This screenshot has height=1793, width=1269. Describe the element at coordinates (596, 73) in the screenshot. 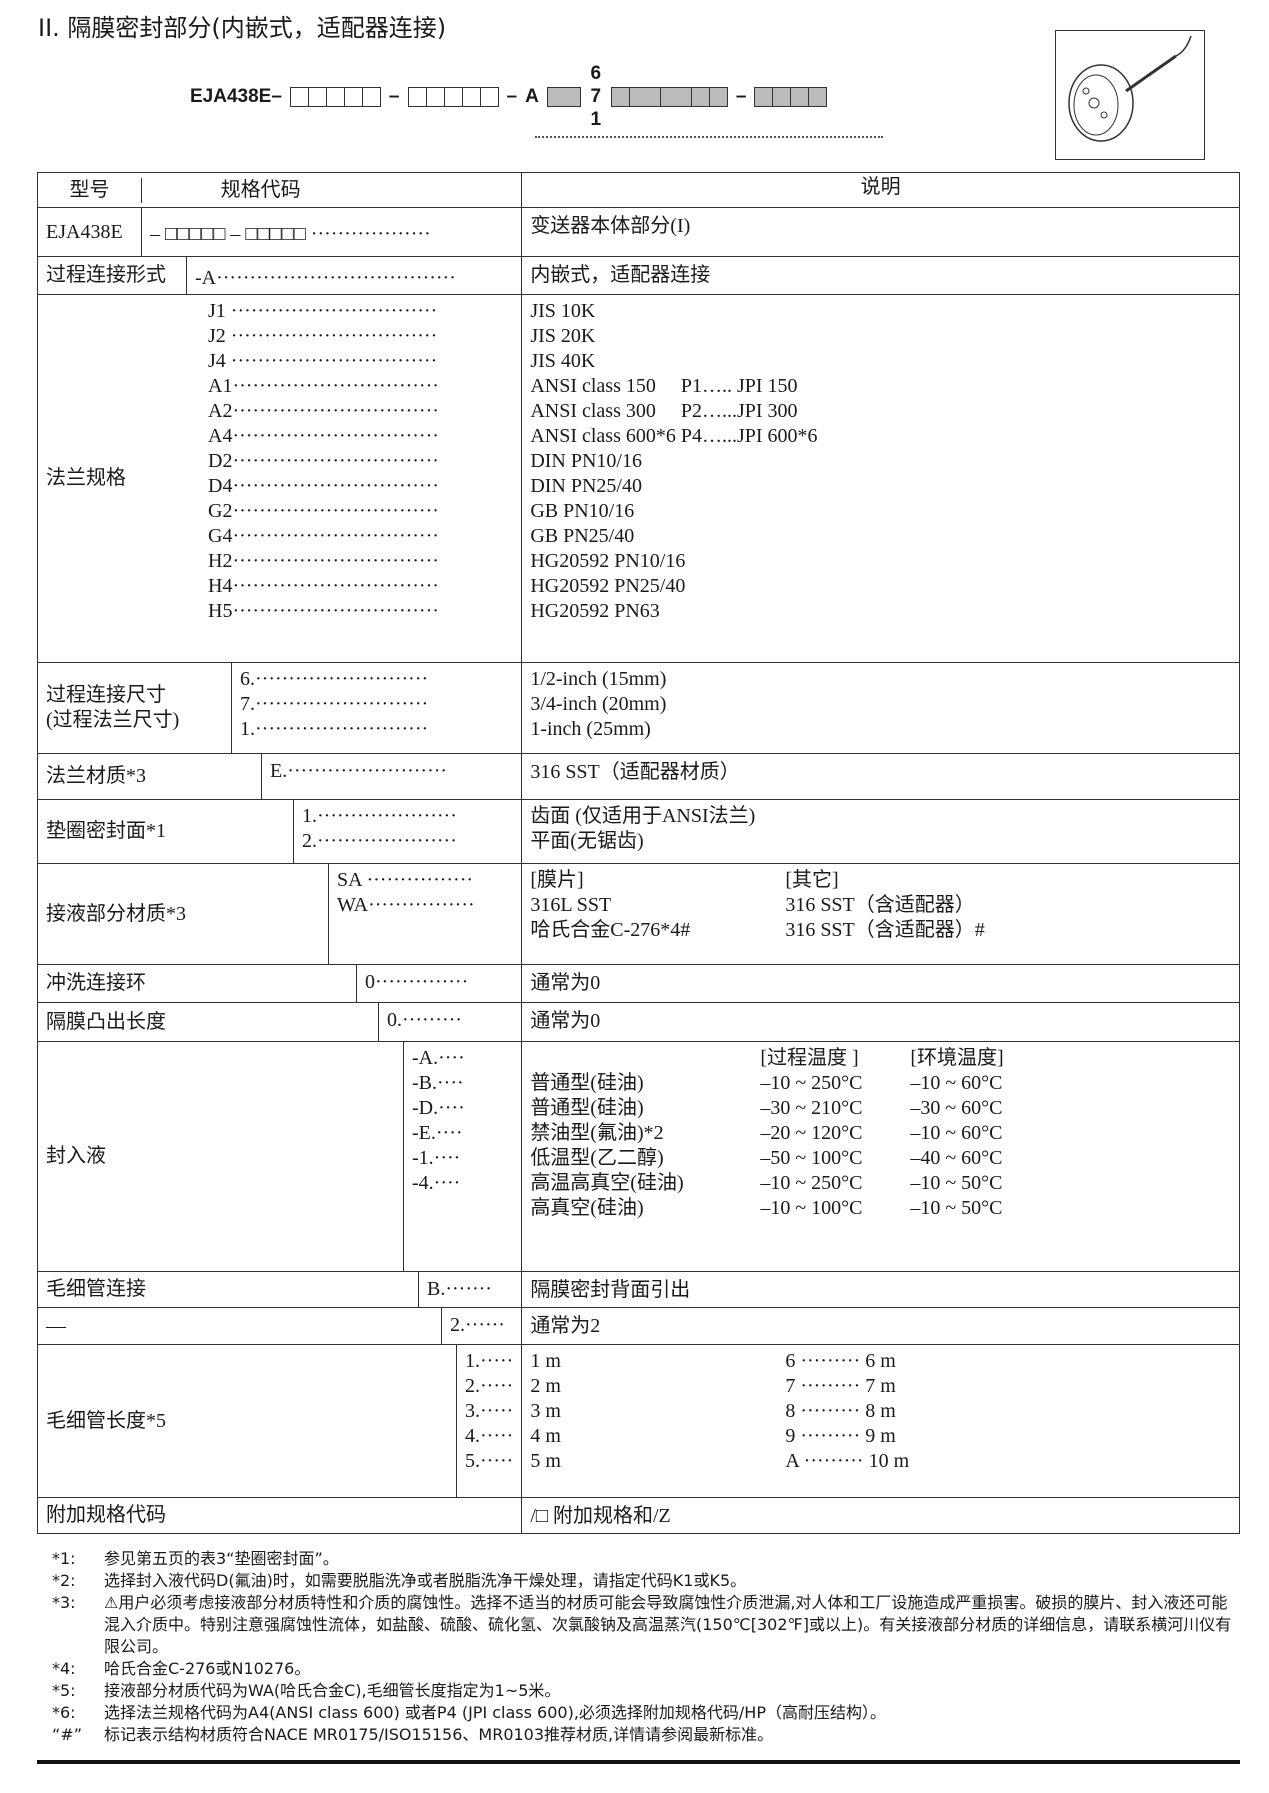

I see `size-option: 6` at that location.